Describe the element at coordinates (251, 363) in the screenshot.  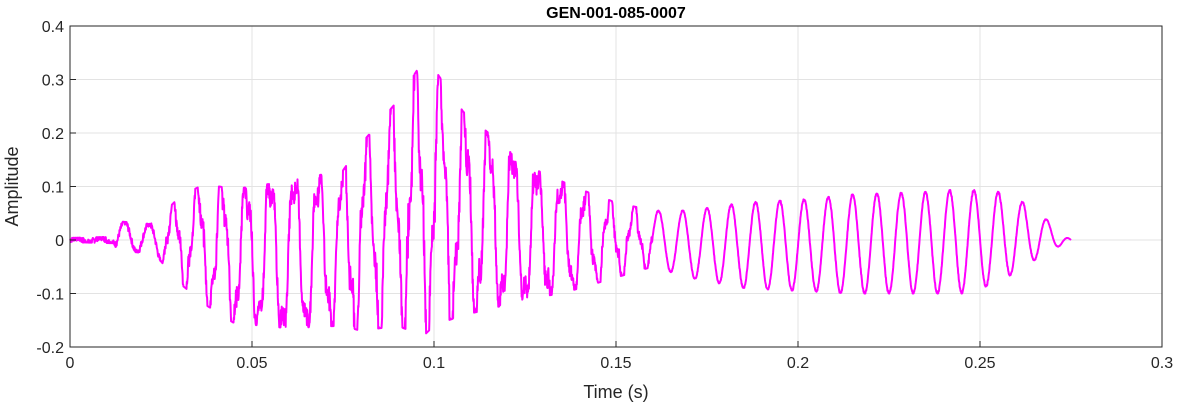
I see `x-tick-label: 0.05` at that location.